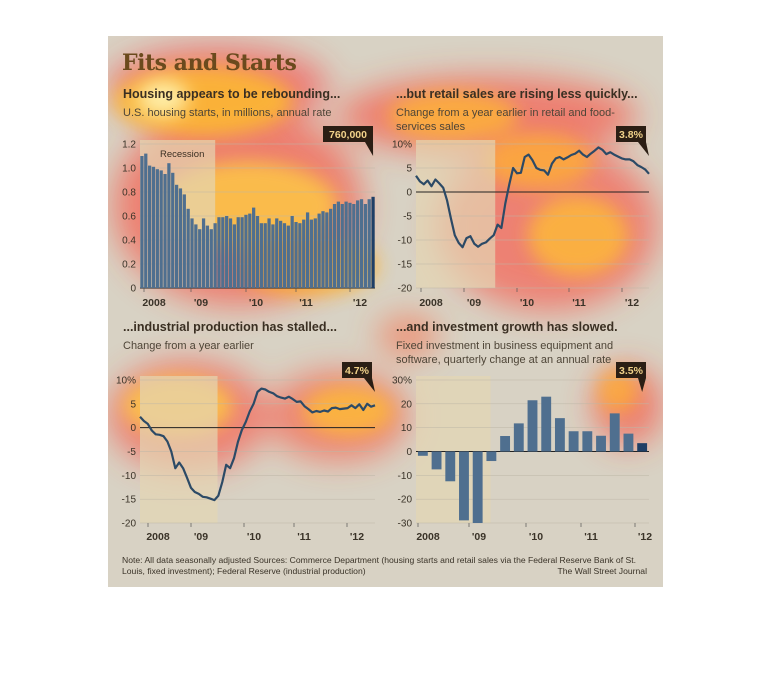 Image resolution: width=770 pixels, height=682 pixels. What do you see at coordinates (507, 327) in the screenshot?
I see `panel4-title: ...and investment growth has slowed.` at bounding box center [507, 327].